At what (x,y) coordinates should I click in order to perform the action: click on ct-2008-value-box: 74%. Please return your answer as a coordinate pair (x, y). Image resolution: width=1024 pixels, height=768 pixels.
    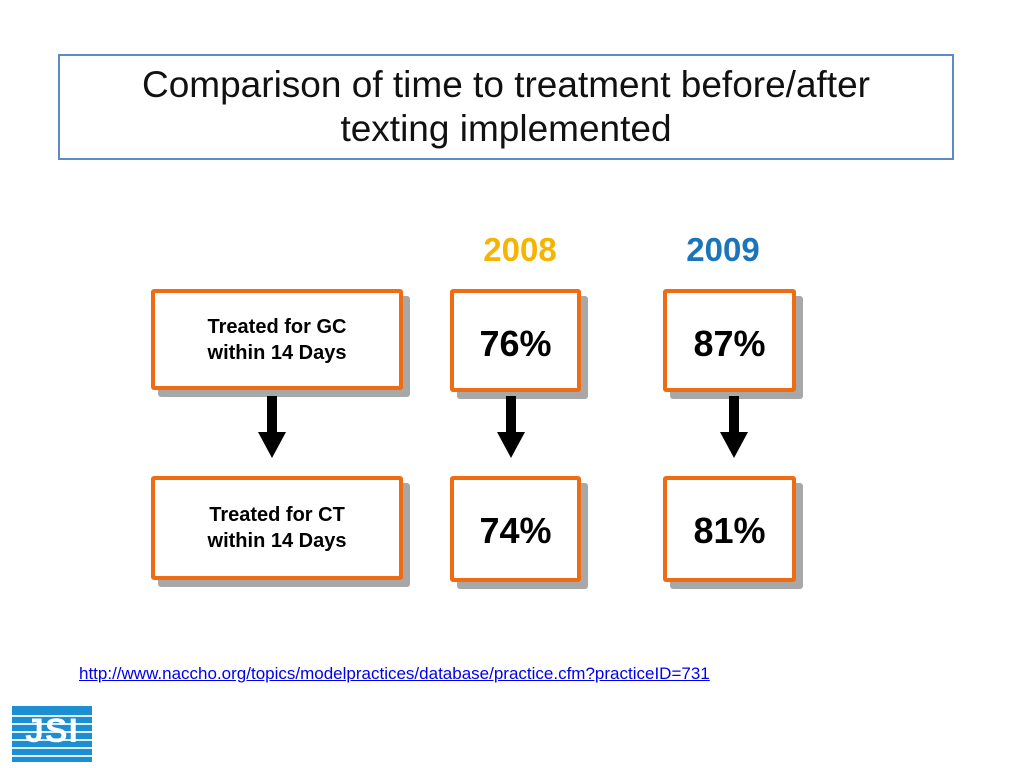
    Looking at the image, I should click on (515, 529).